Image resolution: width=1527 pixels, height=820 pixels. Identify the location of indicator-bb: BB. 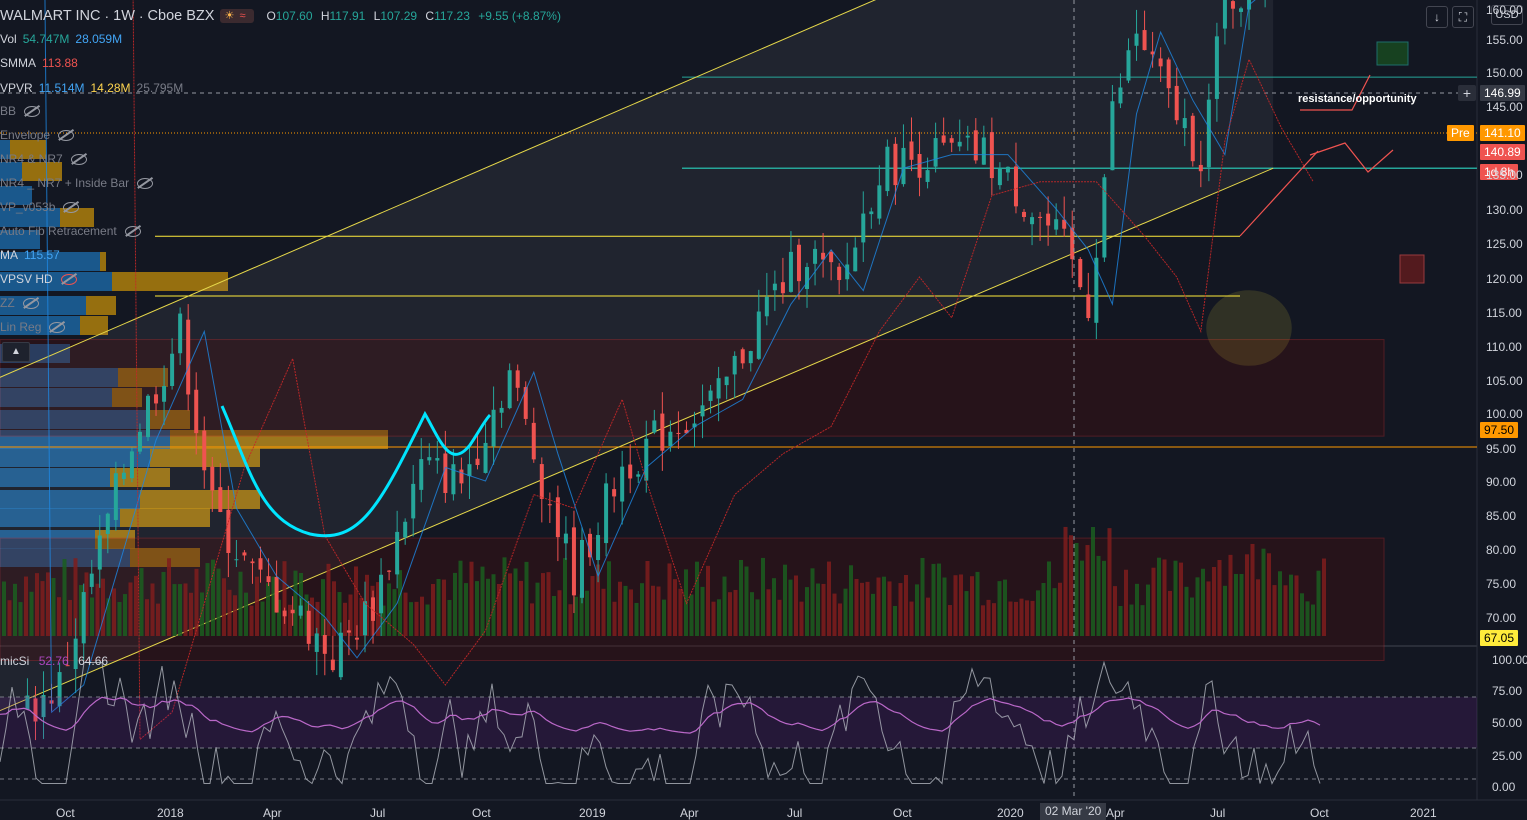
(20, 111).